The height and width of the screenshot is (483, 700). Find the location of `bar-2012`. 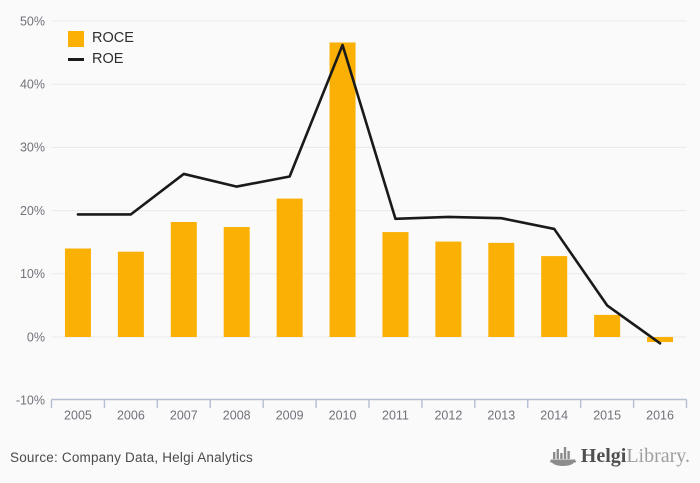

bar-2012 is located at coordinates (448, 289).